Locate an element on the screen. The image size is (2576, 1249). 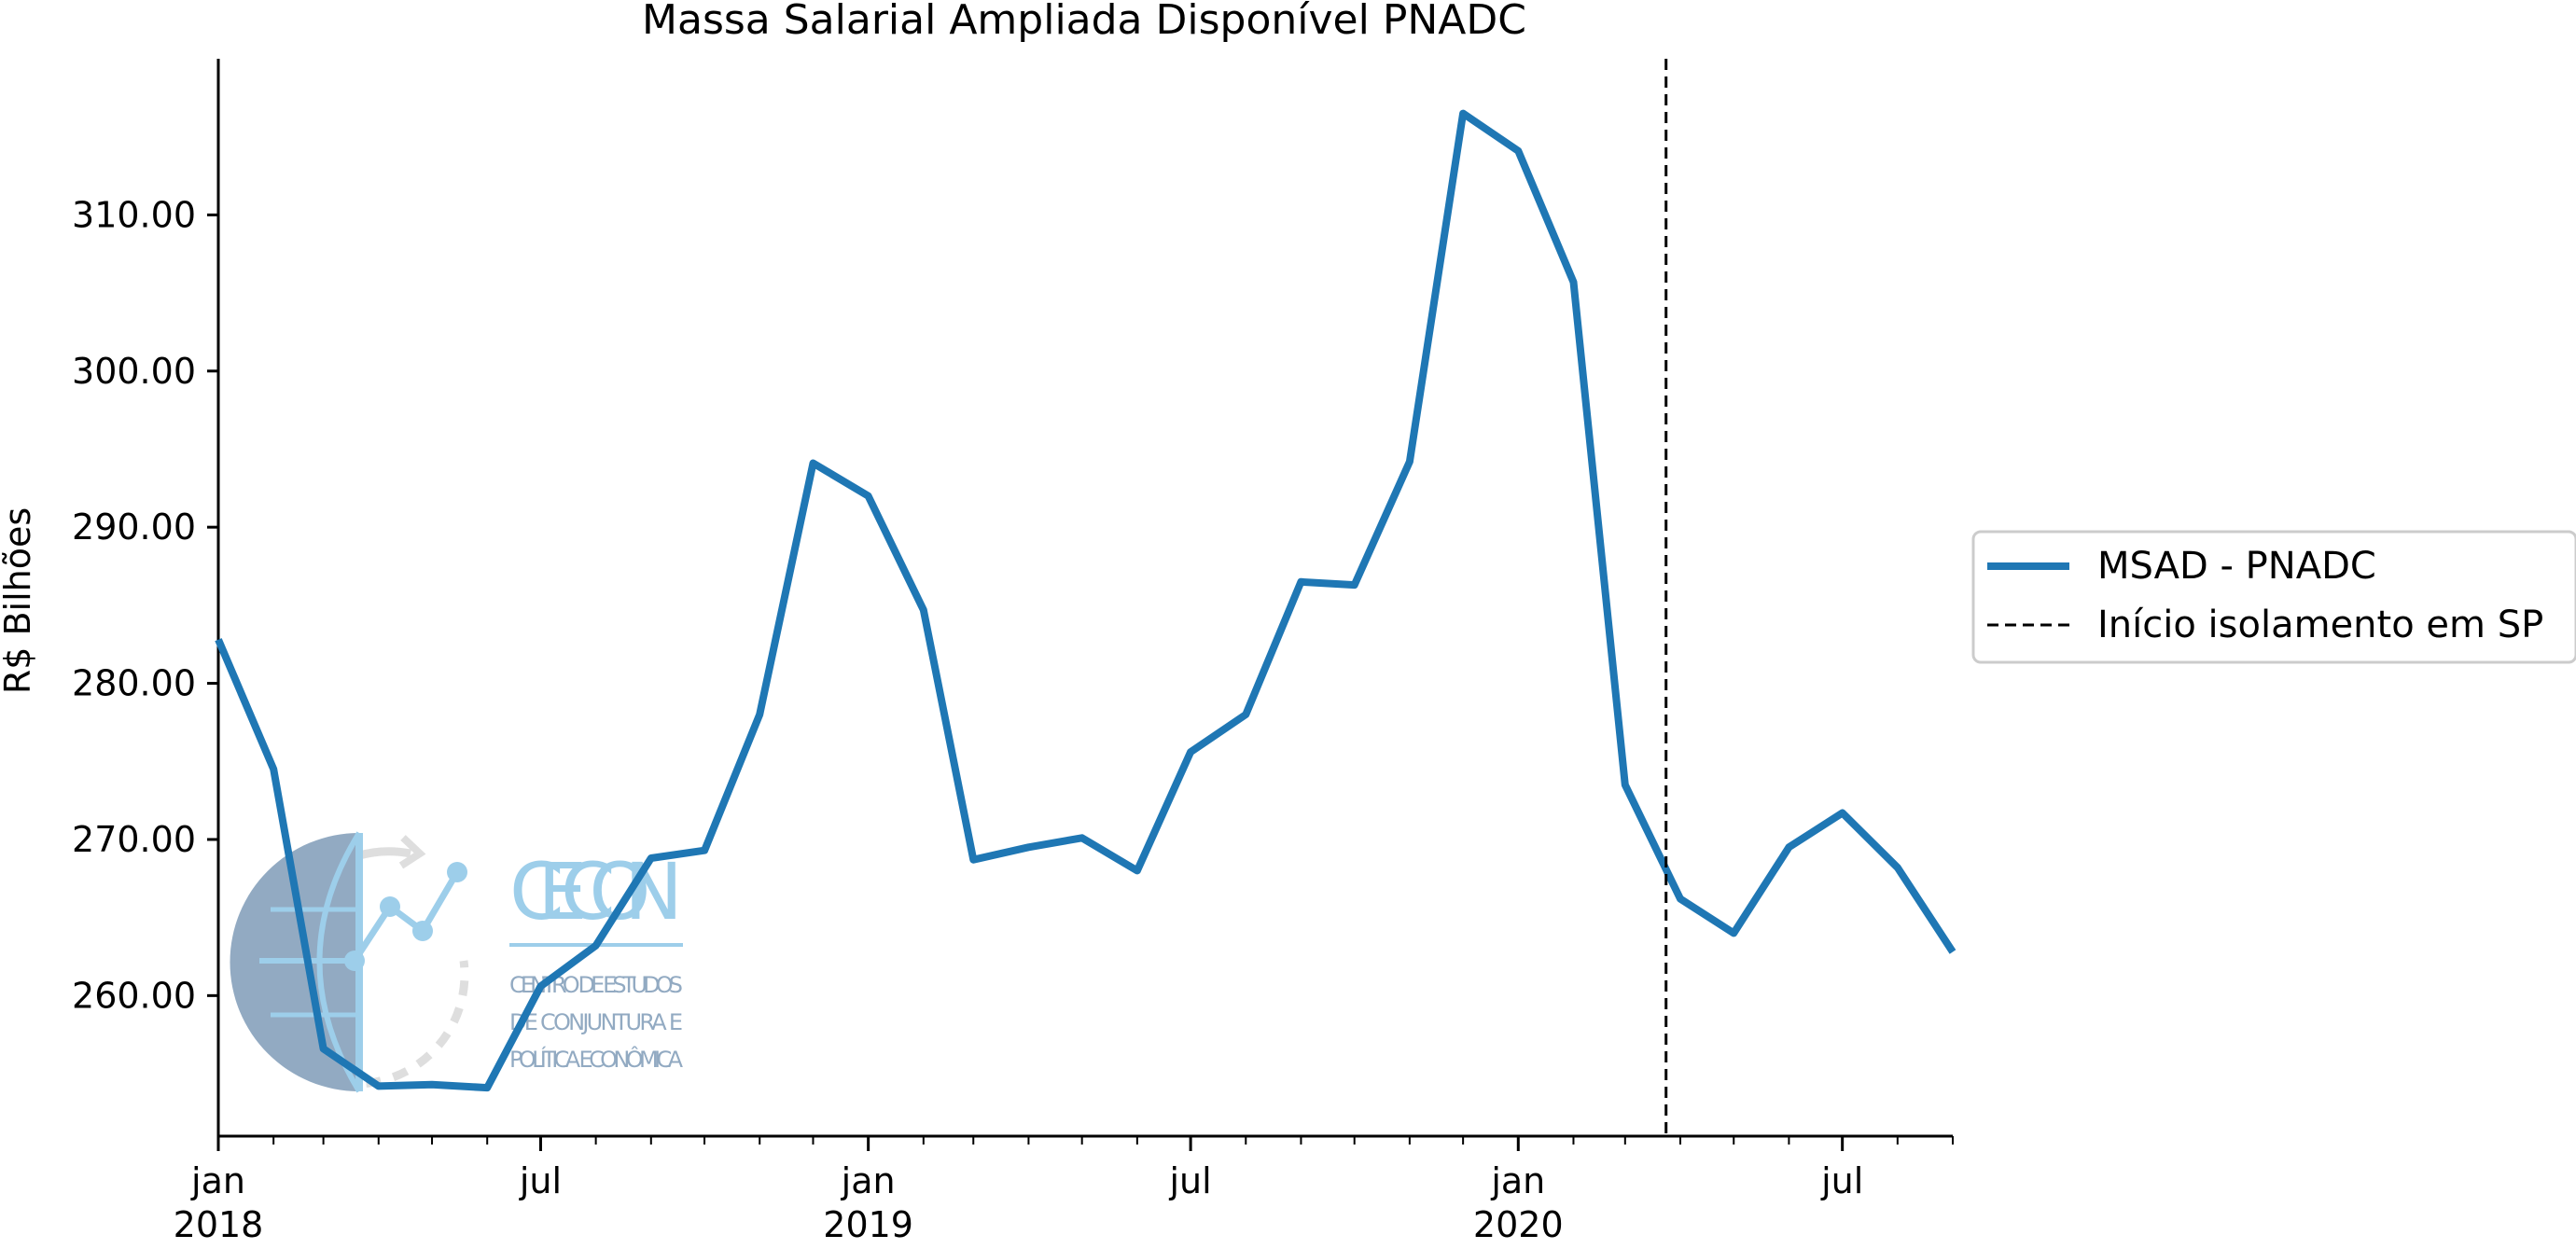
y-tick-label: 300.00 is located at coordinates (134, 372).